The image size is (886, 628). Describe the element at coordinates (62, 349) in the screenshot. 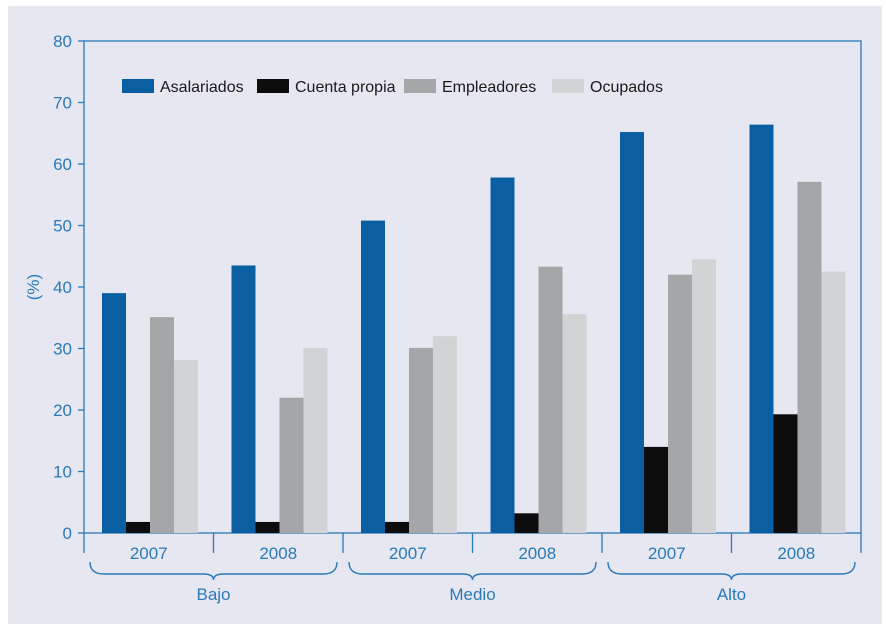

I see `y-tick-label: 30` at that location.